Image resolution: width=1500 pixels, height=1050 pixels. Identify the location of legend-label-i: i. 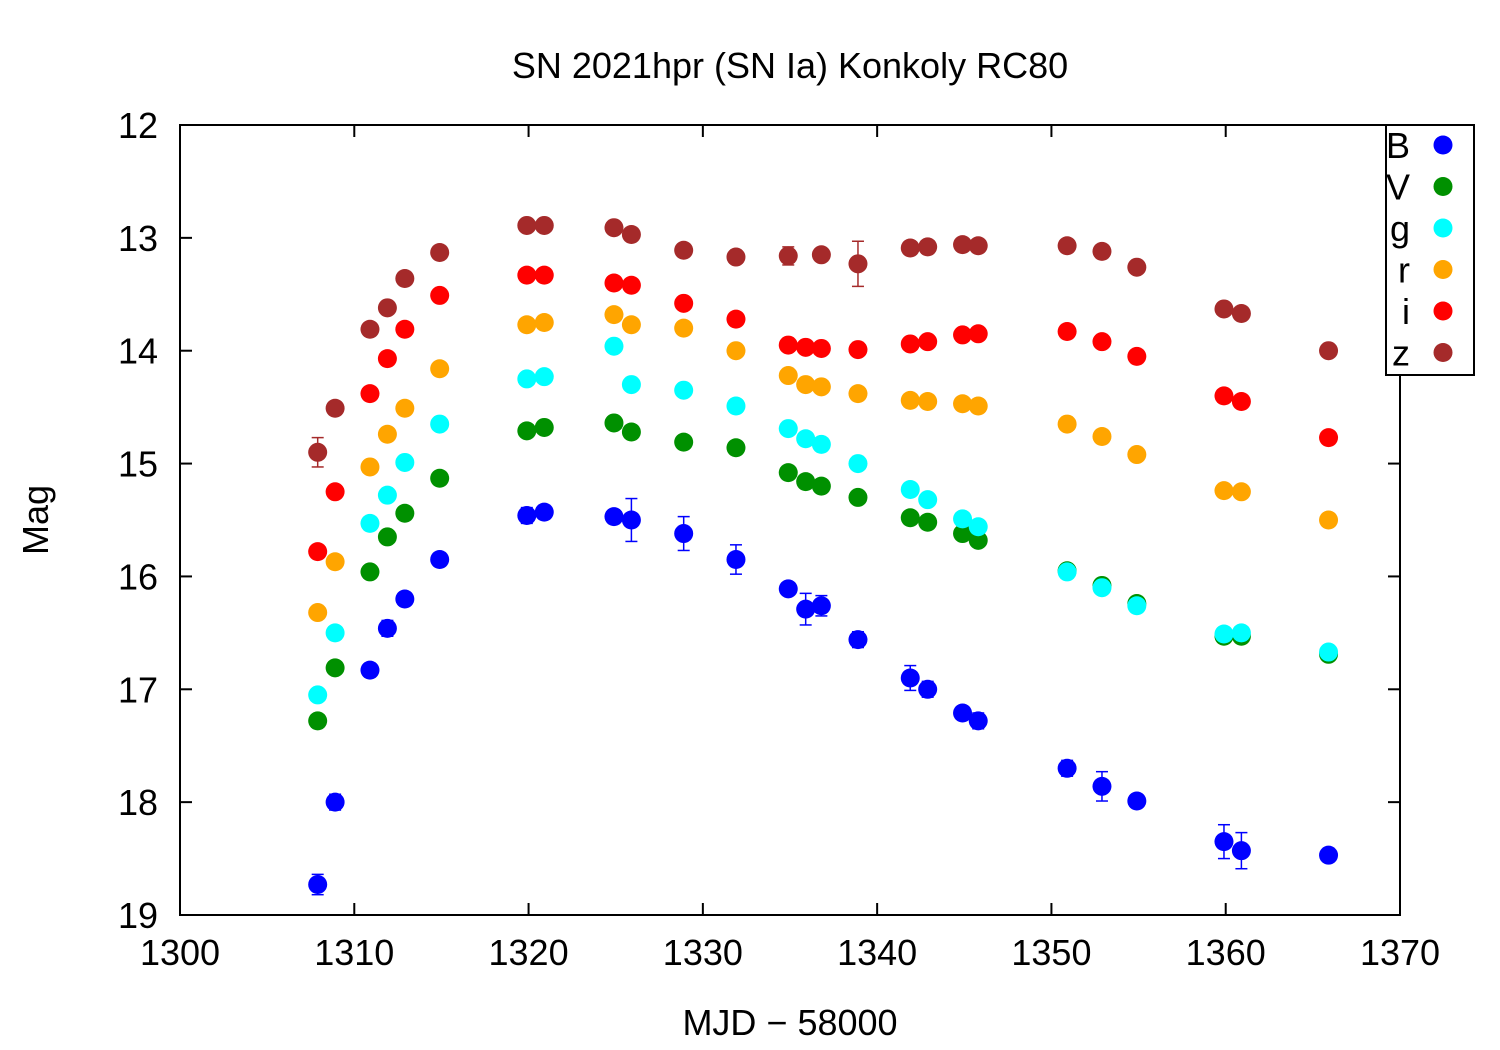
(1406, 311).